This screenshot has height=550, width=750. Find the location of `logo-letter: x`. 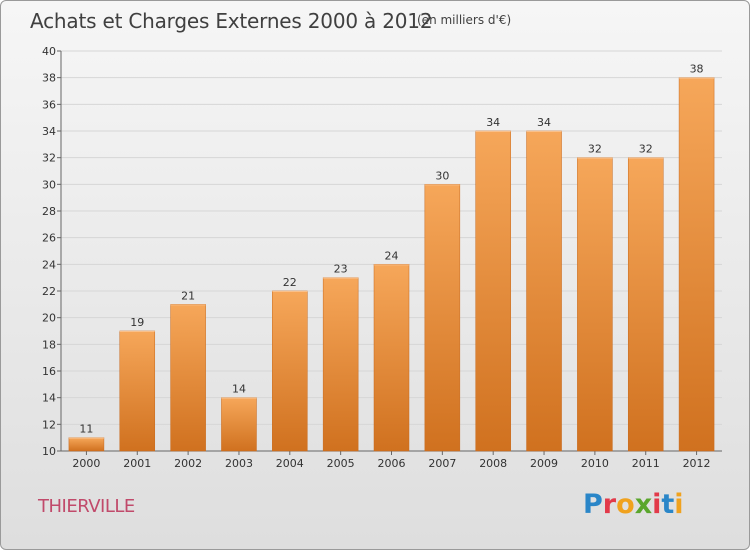

logo-letter: x is located at coordinates (643, 504).